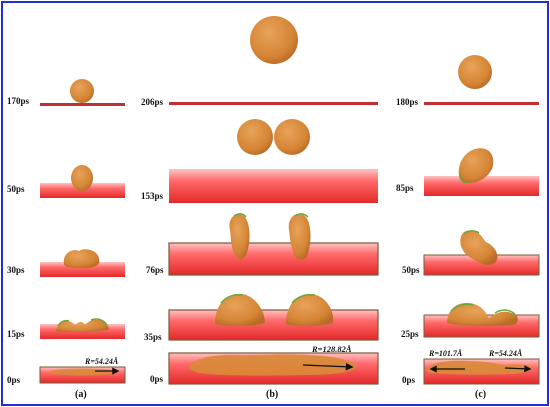 This screenshot has height=407, width=550. Describe the element at coordinates (410, 334) in the screenshot. I see `time-label: 25ps` at that location.